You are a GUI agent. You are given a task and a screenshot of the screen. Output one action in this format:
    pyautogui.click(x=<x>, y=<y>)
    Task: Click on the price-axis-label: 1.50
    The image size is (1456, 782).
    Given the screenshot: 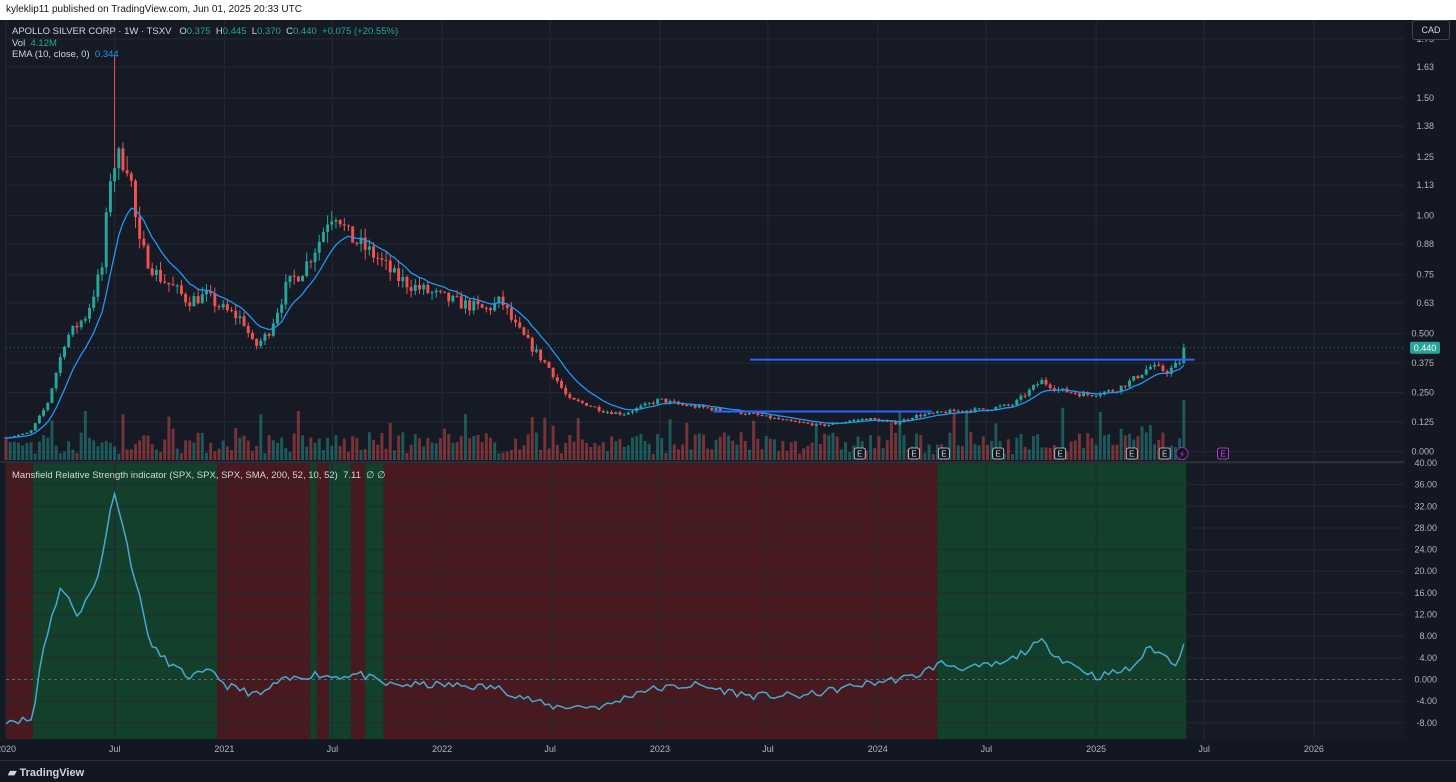 What is the action you would take?
    pyautogui.click(x=1425, y=98)
    